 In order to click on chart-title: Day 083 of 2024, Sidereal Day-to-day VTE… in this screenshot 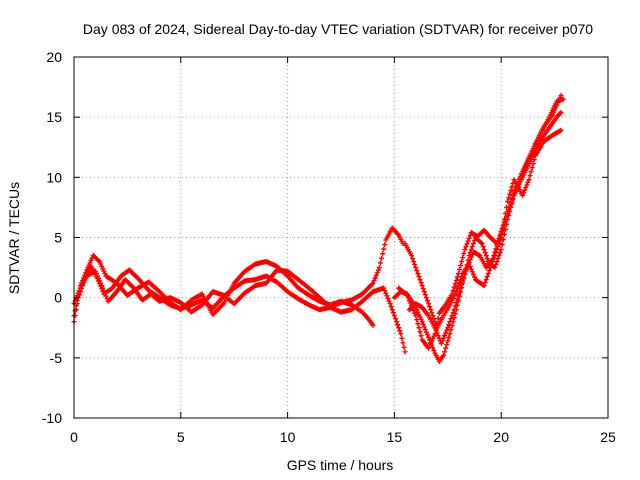, I will do `click(338, 29)`.